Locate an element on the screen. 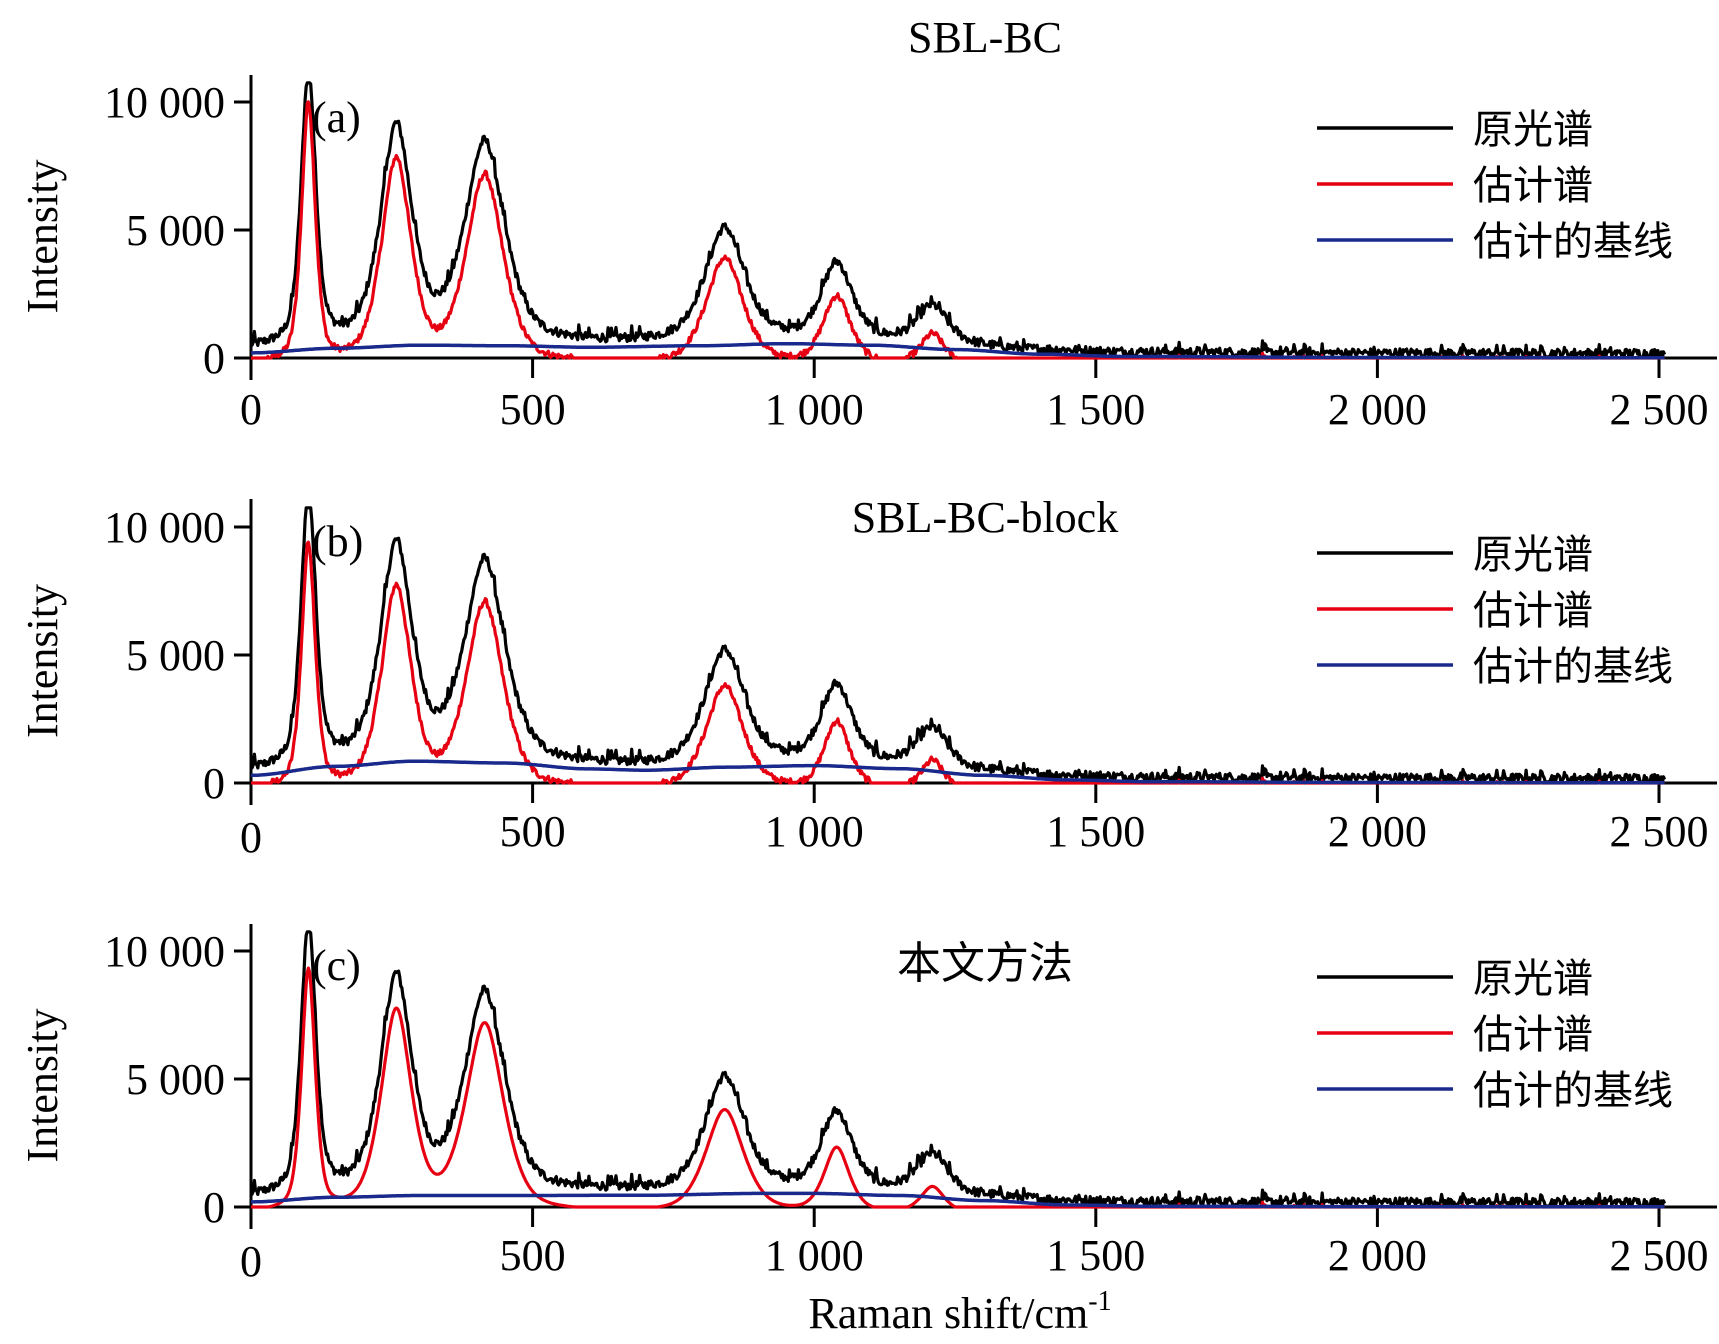  panel-label: (b) is located at coordinates (337, 541).